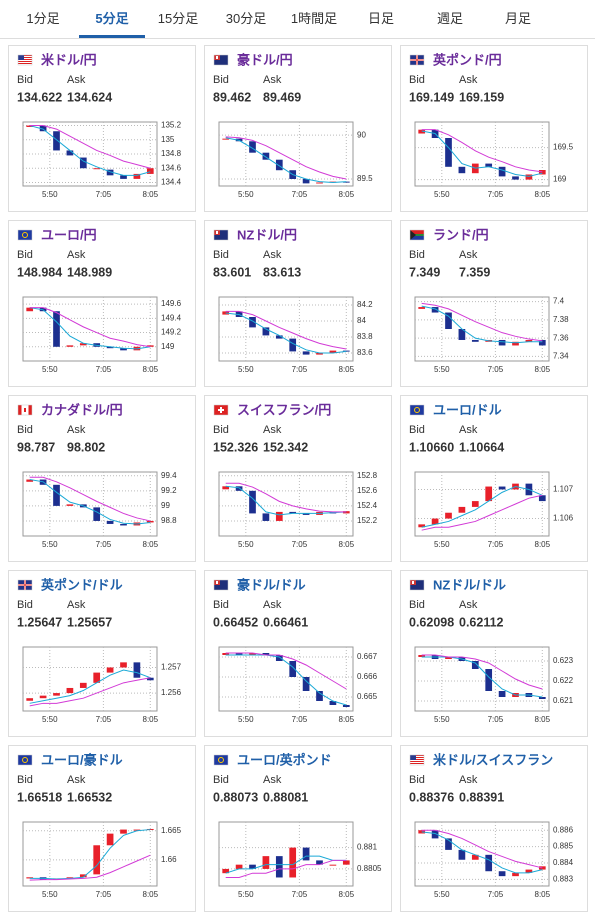  I want to click on ask-value: 1.10664, so click(481, 447).